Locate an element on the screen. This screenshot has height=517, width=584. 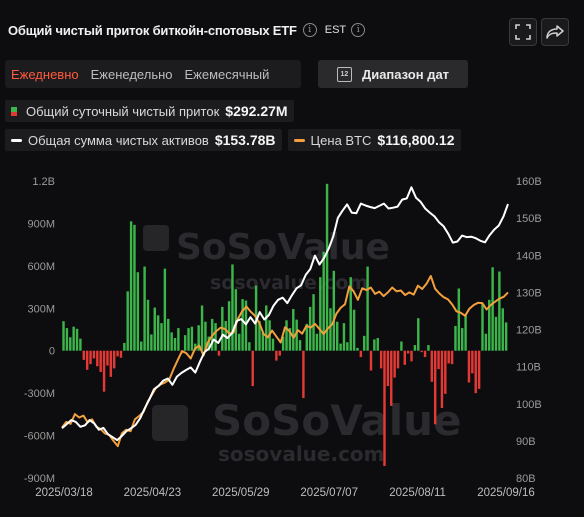
legend-flow-value: $292.27M is located at coordinates (256, 111).